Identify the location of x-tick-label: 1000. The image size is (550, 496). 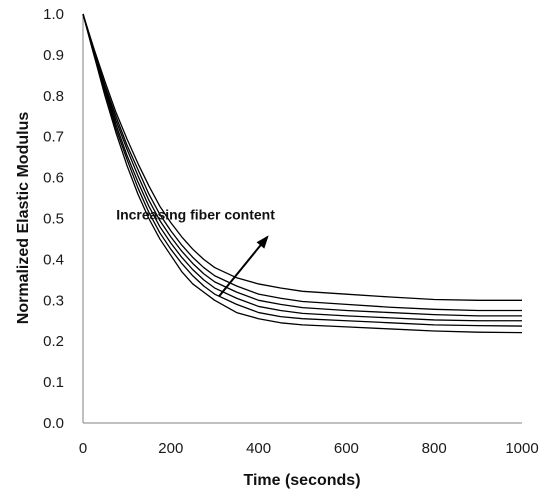
(521, 448).